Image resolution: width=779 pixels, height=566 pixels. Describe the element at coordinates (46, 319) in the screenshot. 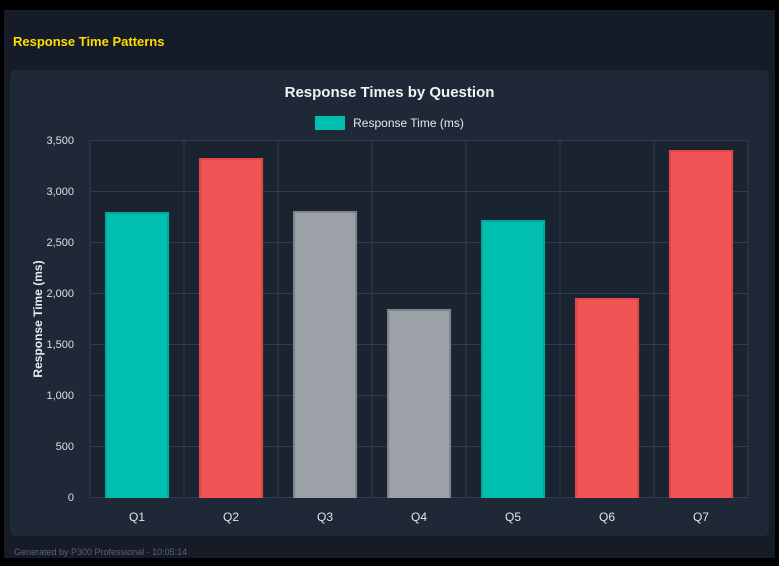

I see `y-axis-ticks: 0 500 1,000 1,500 2,000 2,500 3,000 3,500` at that location.